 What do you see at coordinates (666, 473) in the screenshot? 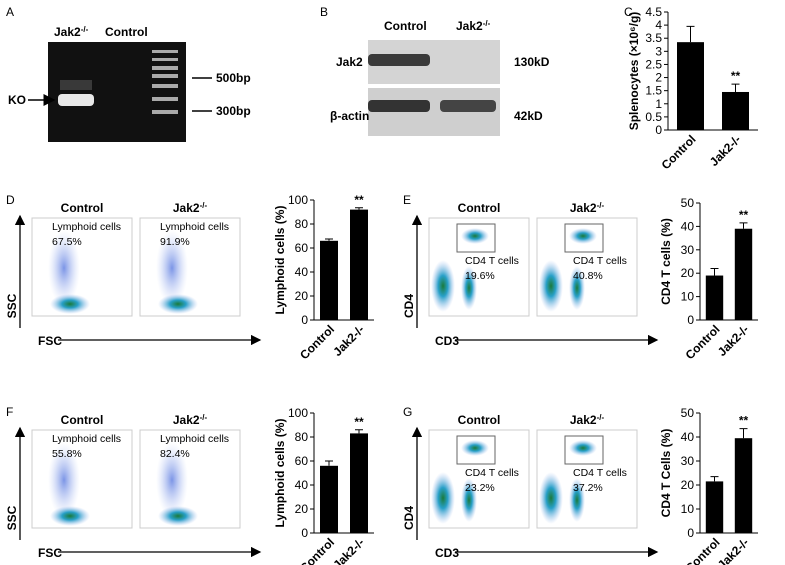
I see `y-axis-label: CD4 T Cells (%)` at bounding box center [666, 473].